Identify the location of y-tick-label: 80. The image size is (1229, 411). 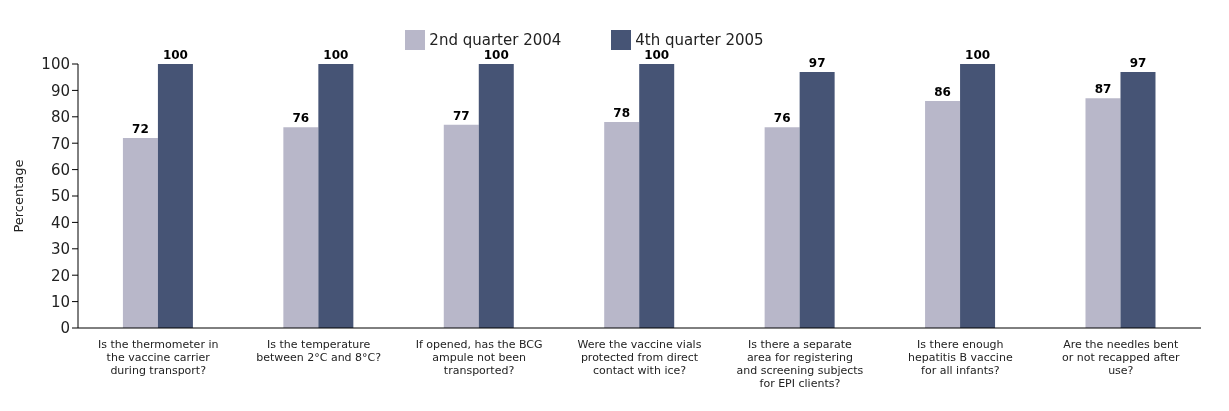
(60, 117).